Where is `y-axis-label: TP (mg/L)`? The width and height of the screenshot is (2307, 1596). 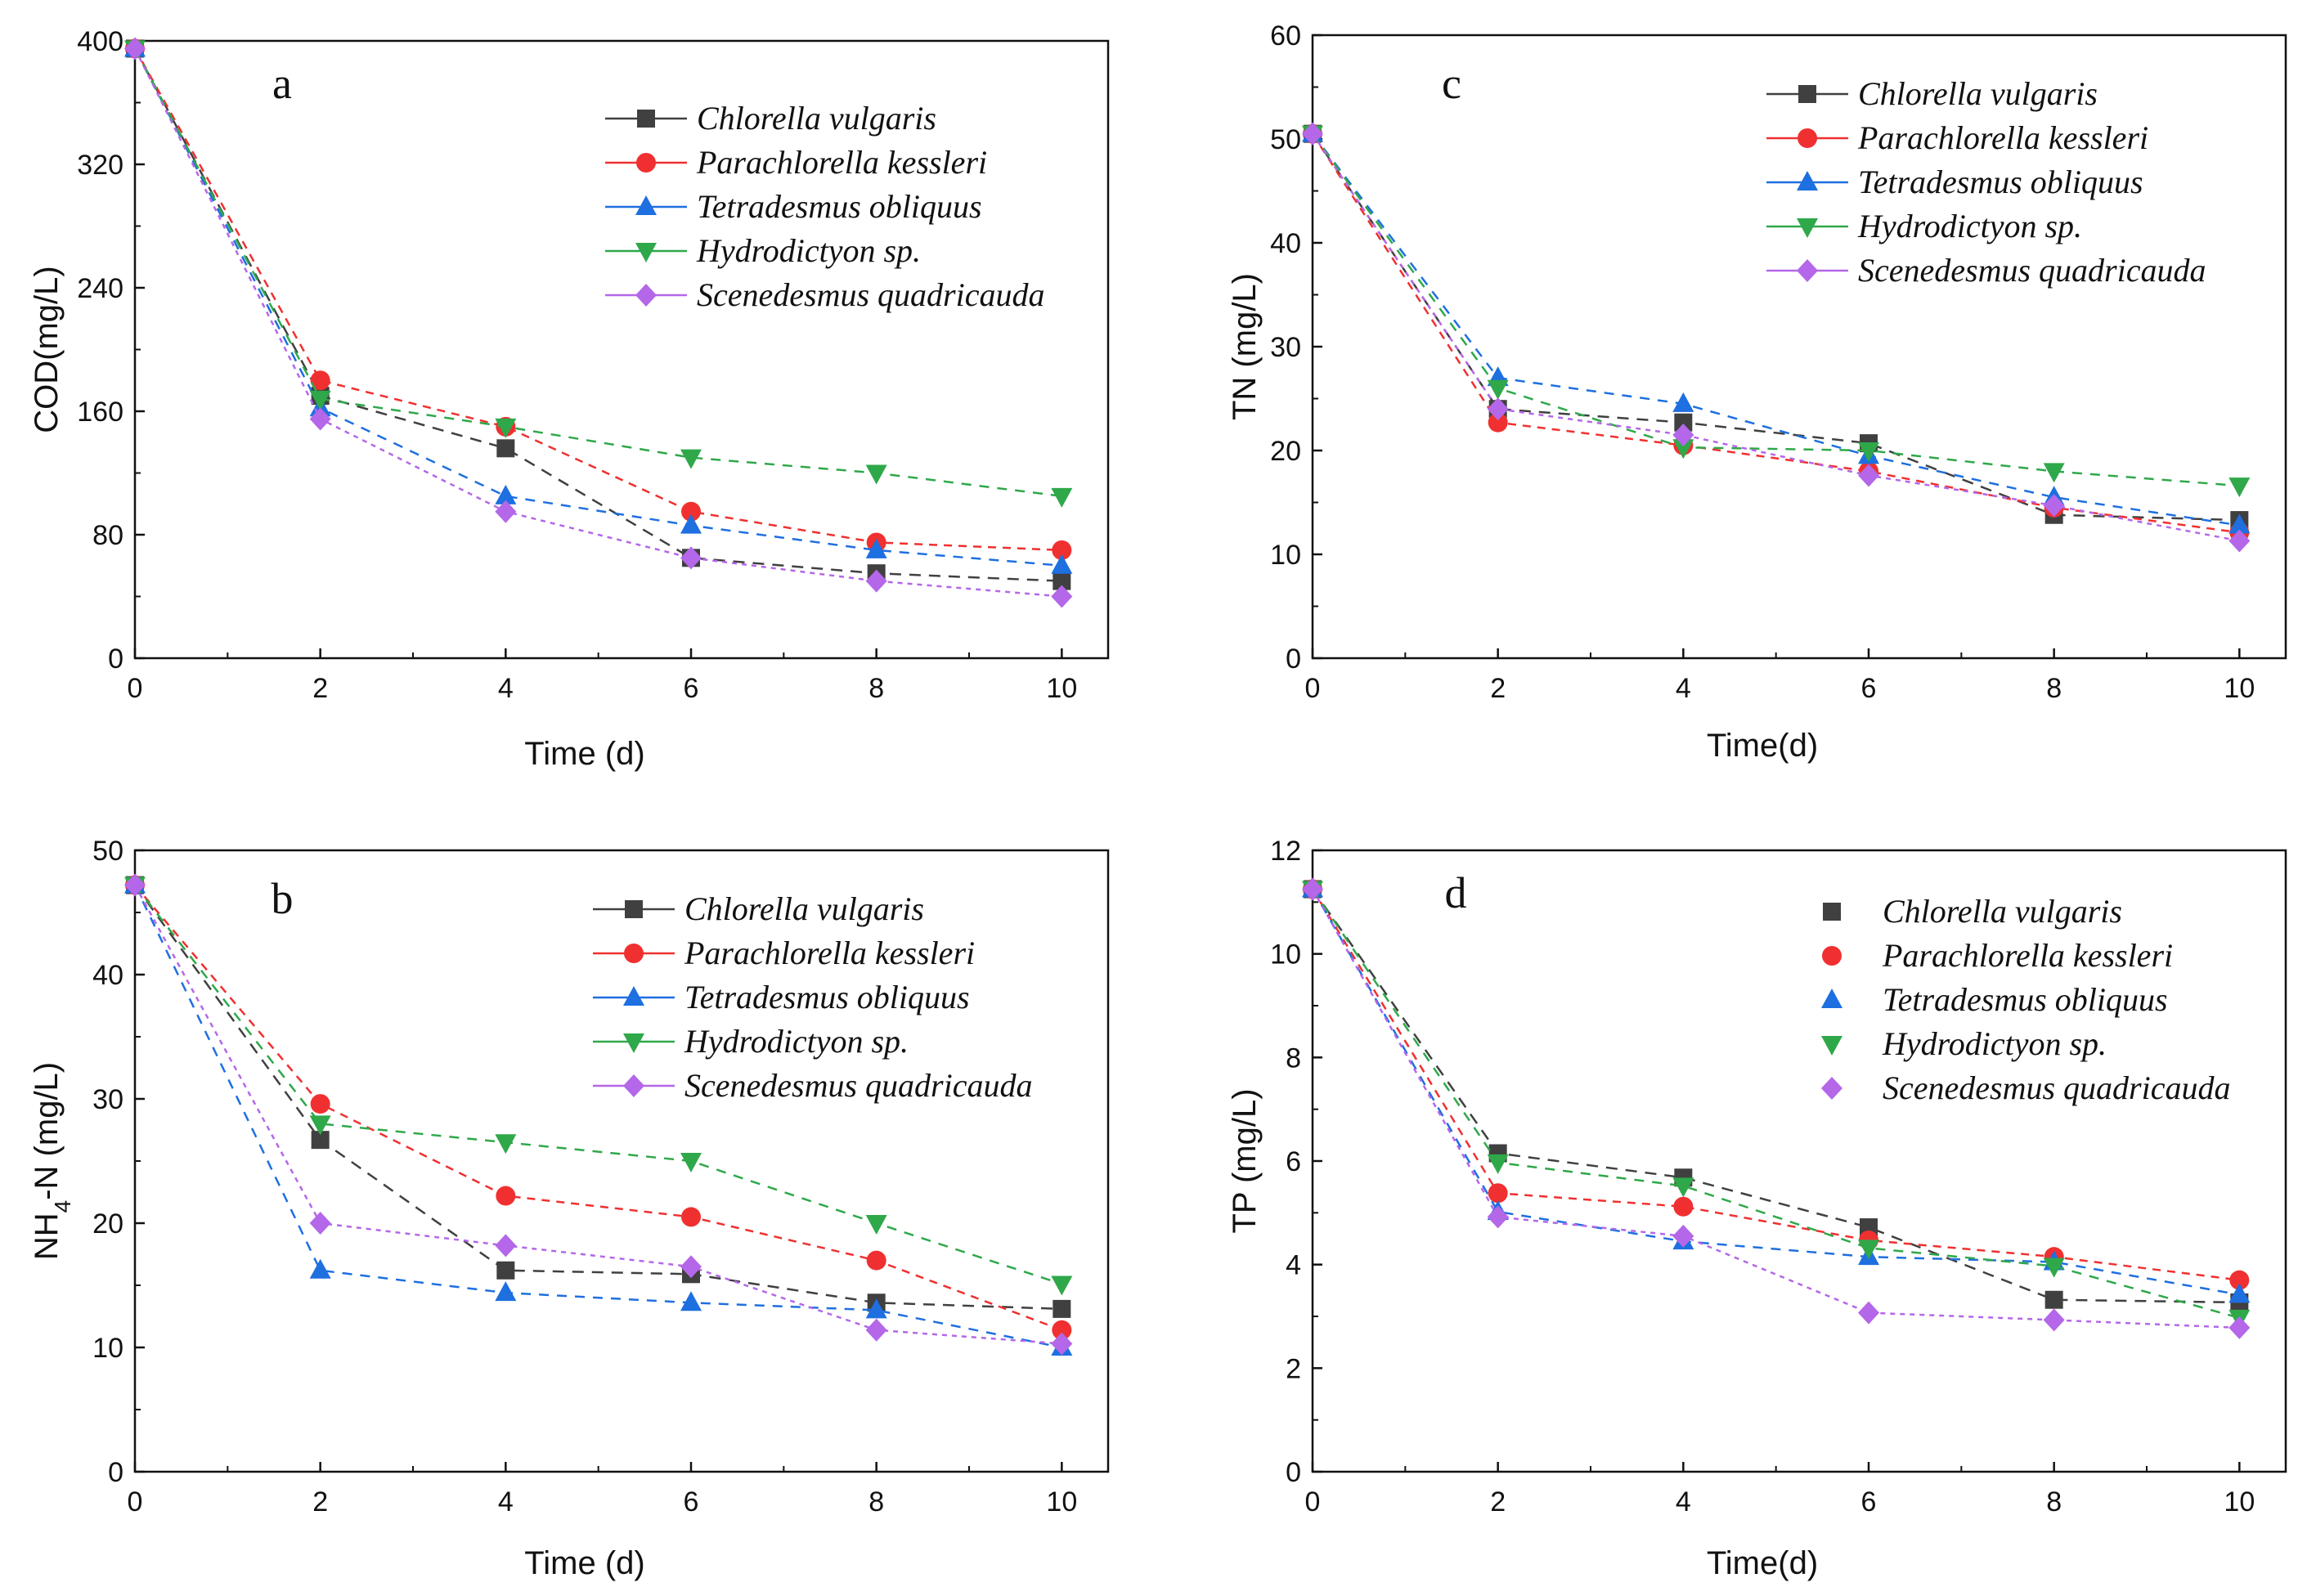
y-axis-label: TP (mg/L) is located at coordinates (1245, 1160).